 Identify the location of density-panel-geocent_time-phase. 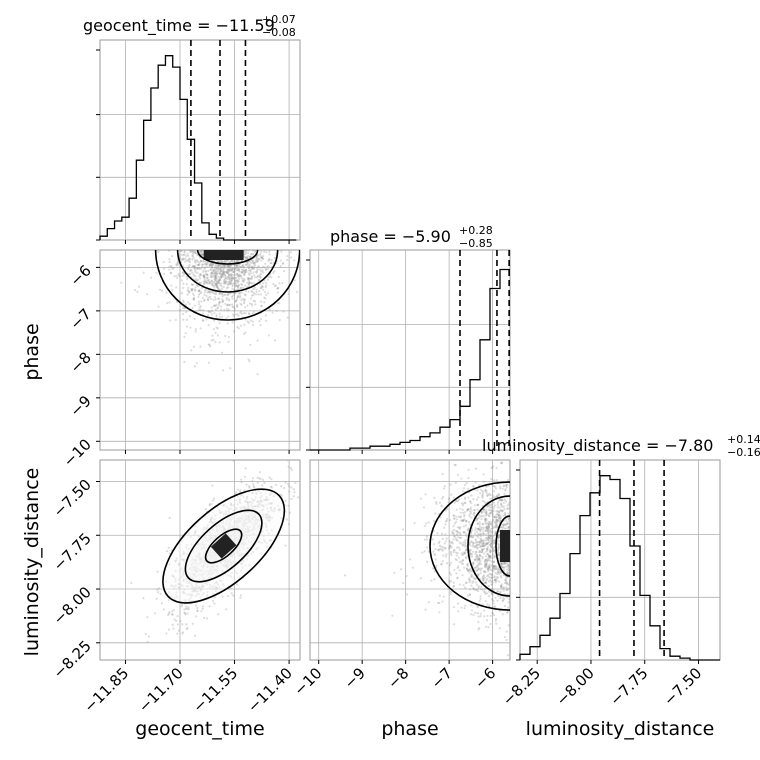
(200, 350).